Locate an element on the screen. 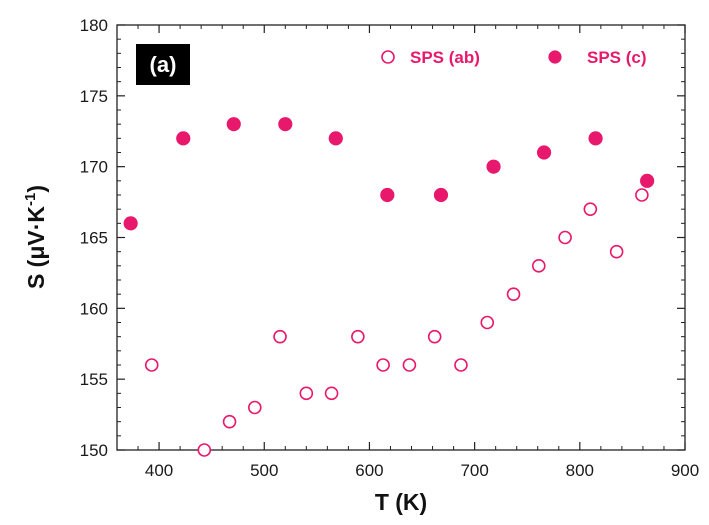 The image size is (709, 525). panel-label-box is located at coordinates (163, 64).